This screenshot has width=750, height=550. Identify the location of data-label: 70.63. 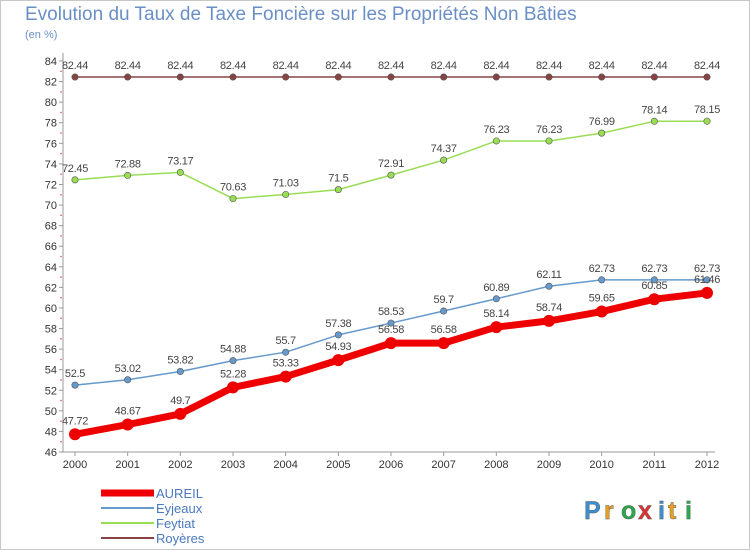
(233, 188).